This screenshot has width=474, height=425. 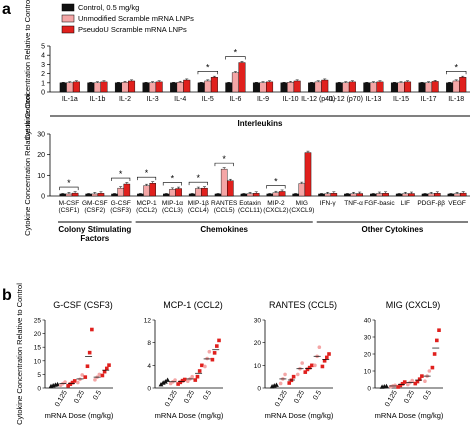 What do you see at coordinates (260, 123) in the screenshot?
I see `group-label: Interleukins` at bounding box center [260, 123].